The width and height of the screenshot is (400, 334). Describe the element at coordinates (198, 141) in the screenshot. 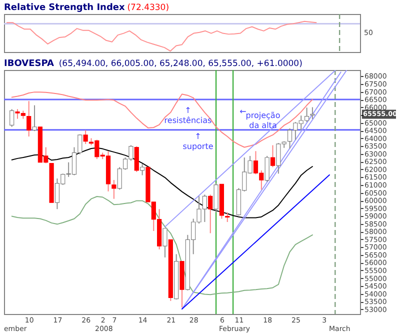

I see `annotation: ↑ suporte` at that location.